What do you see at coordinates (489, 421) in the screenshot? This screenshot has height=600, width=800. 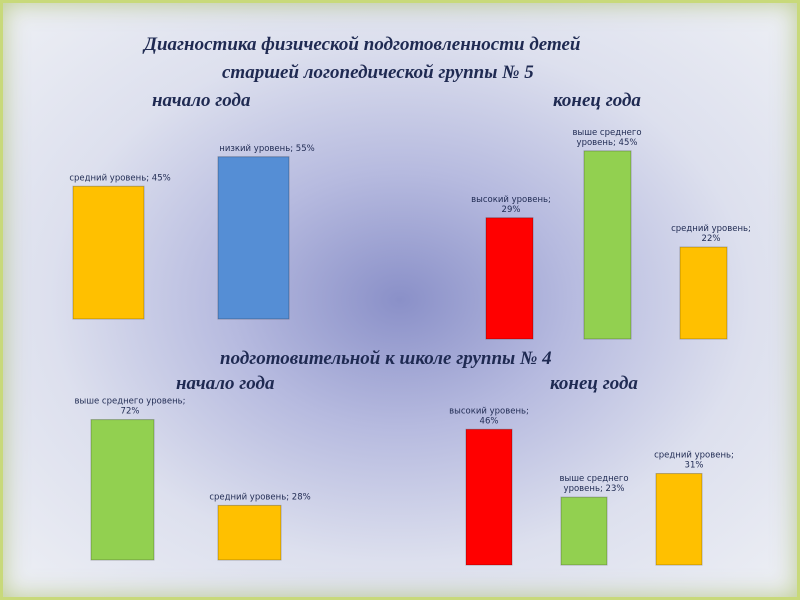 I see `chart-4-data-label-1-line-2: 46%` at bounding box center [489, 421].